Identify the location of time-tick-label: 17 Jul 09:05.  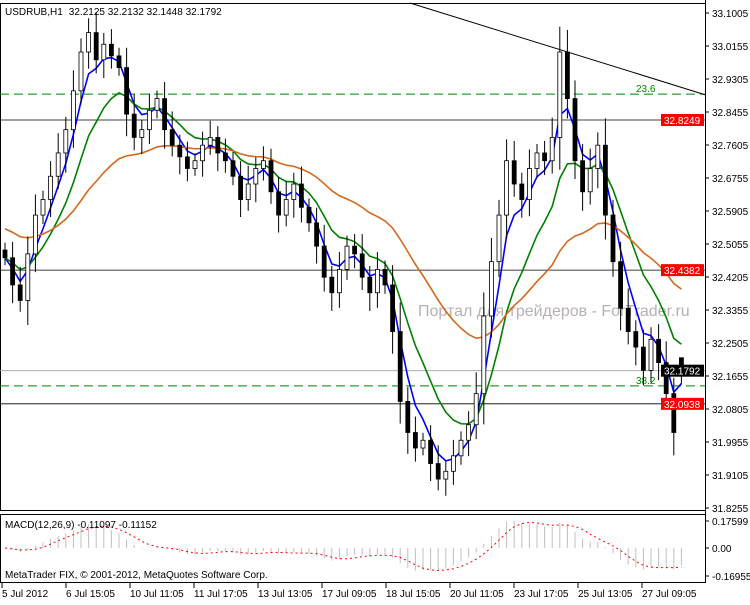
(349, 594).